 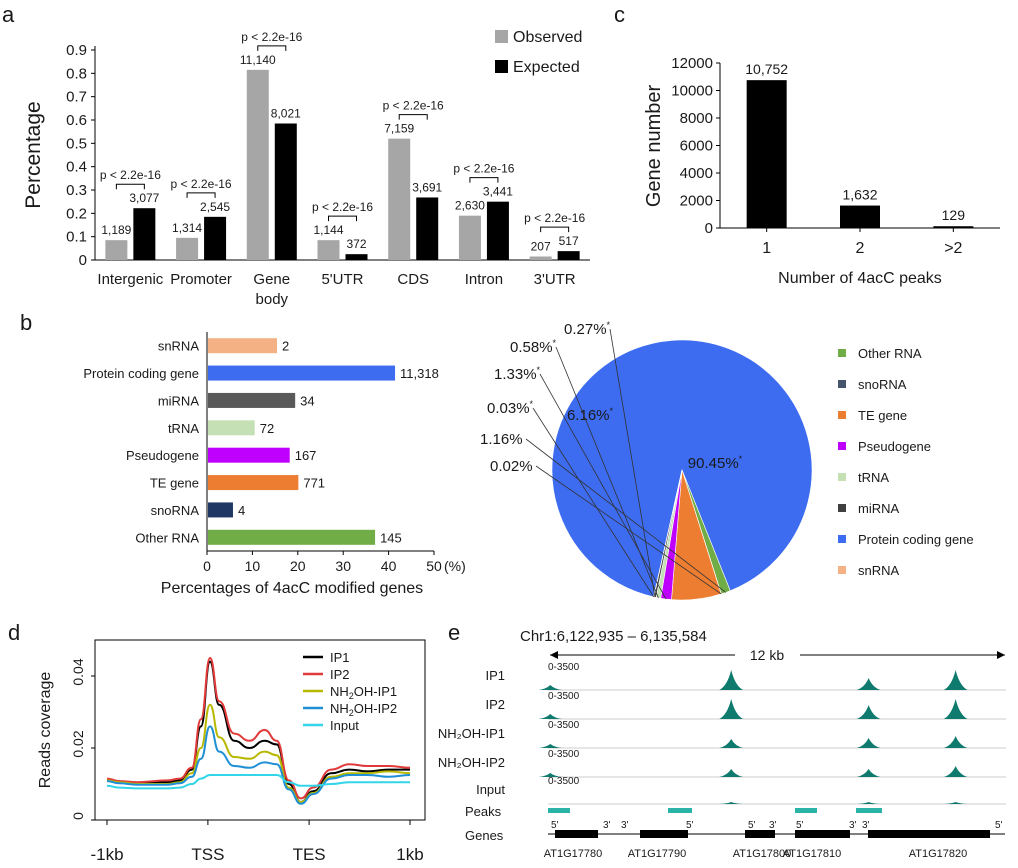 I want to click on y-axis-title: Percentage, so click(x=33, y=154).